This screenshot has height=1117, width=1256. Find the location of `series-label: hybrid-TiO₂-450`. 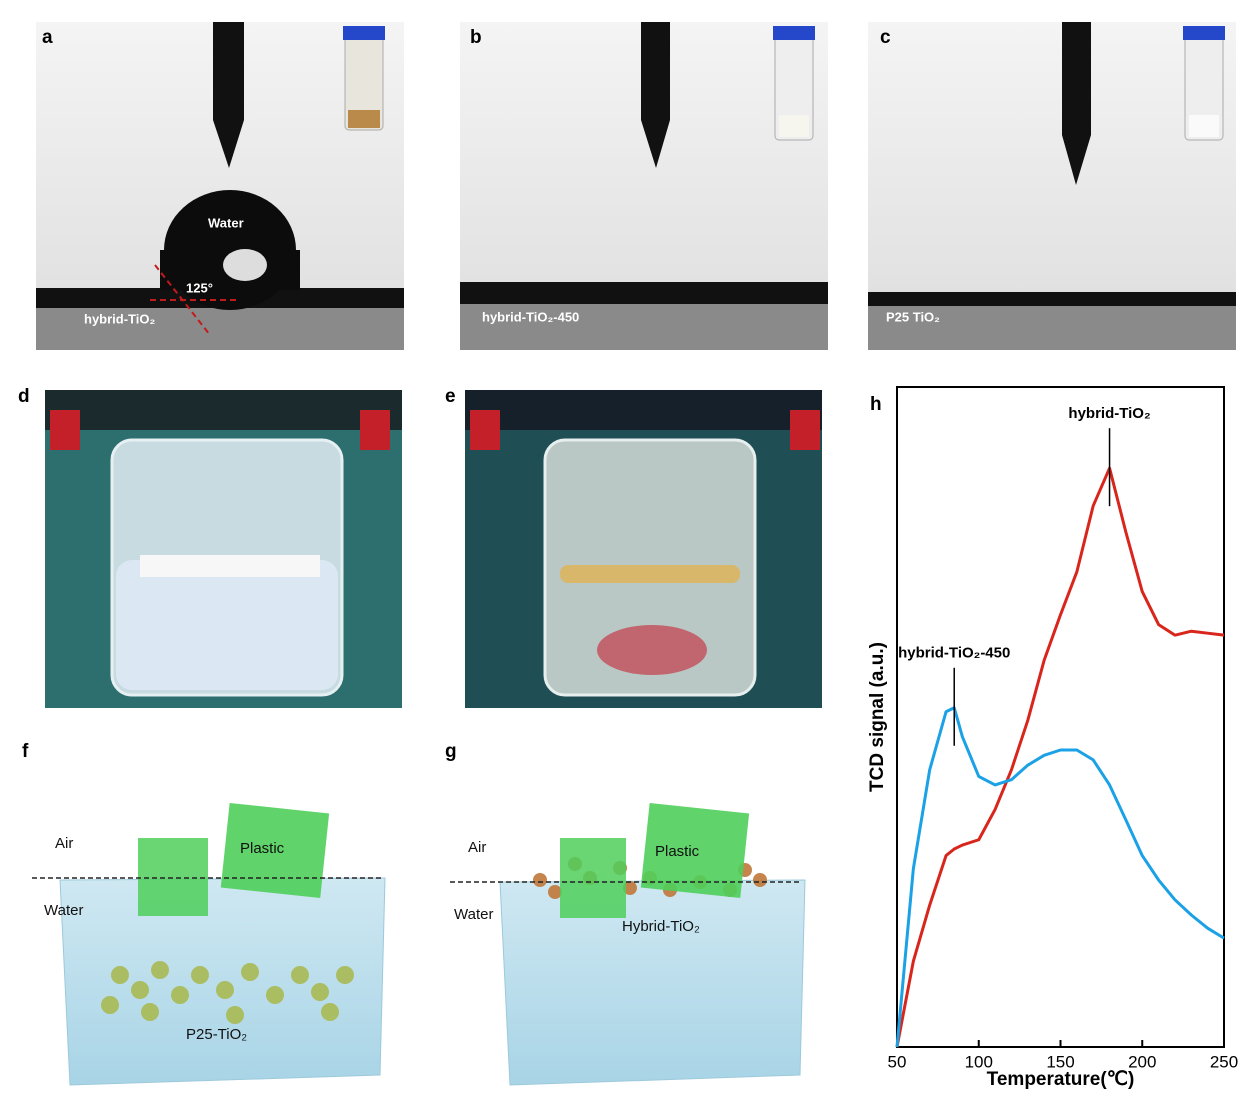

series-label: hybrid-TiO₂-450 is located at coordinates (954, 653).